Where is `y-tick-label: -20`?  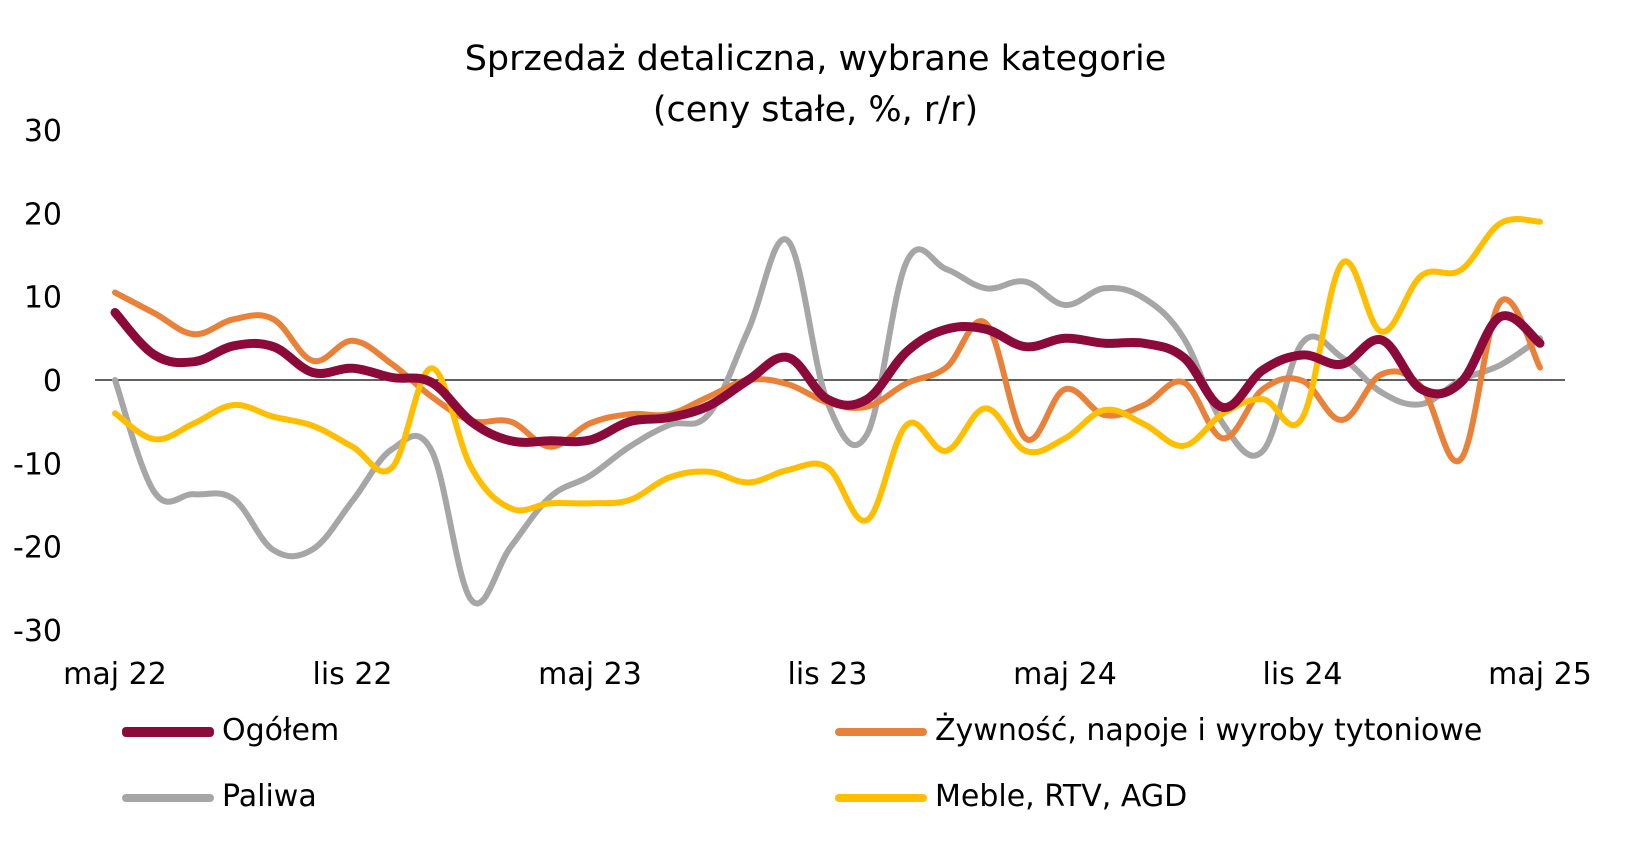 y-tick-label: -20 is located at coordinates (37, 548).